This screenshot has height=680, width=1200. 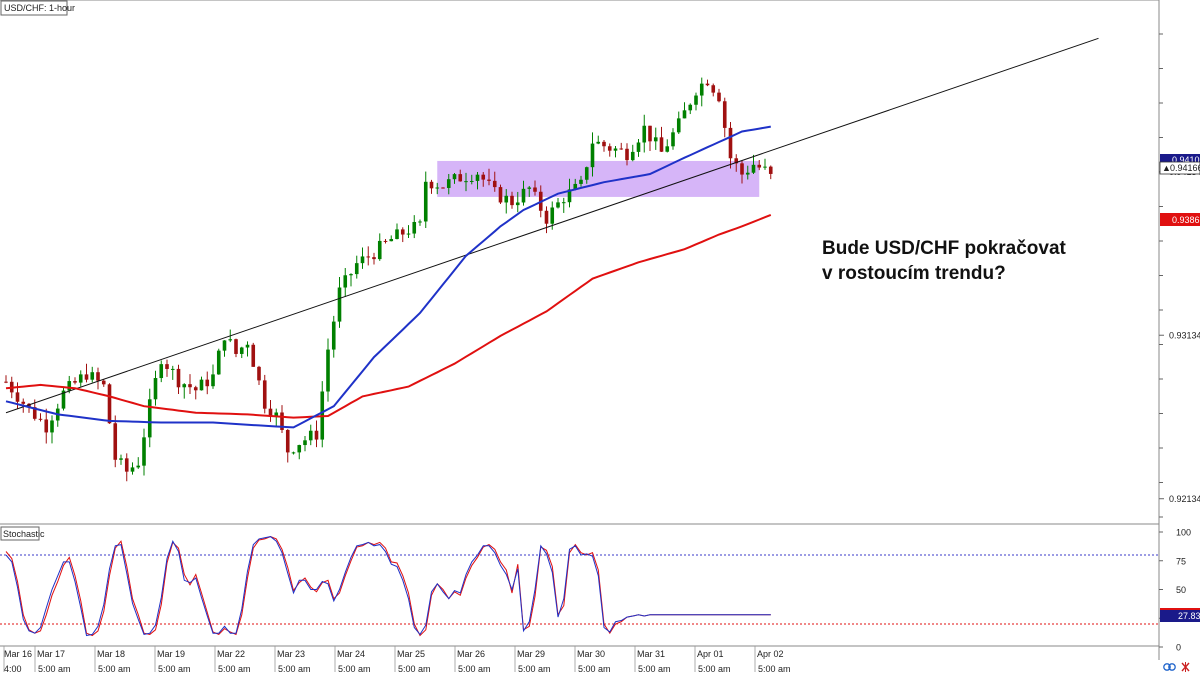 I want to click on date-label: Mar 23, so click(x=291, y=654).